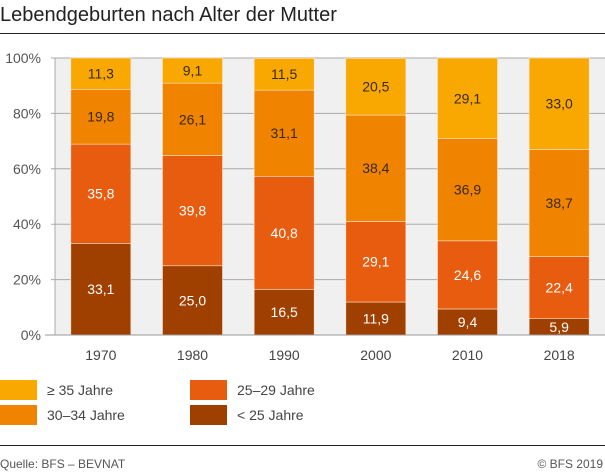 Image resolution: width=605 pixels, height=475 pixels. I want to click on legend-item: ≥ 35 Jahre, so click(56, 390).